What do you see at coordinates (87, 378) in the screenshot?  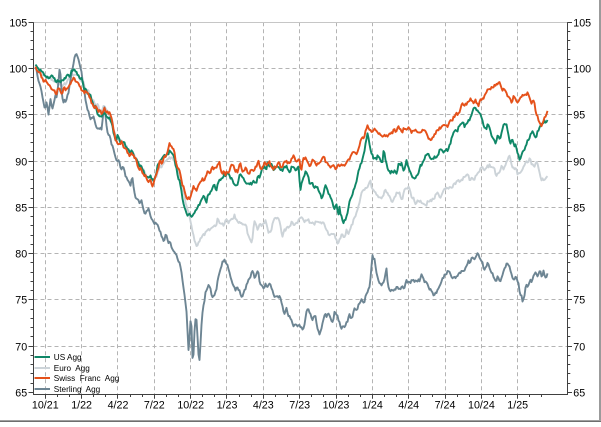 I see `svg-text: Swiss Franc Agg` at bounding box center [87, 378].